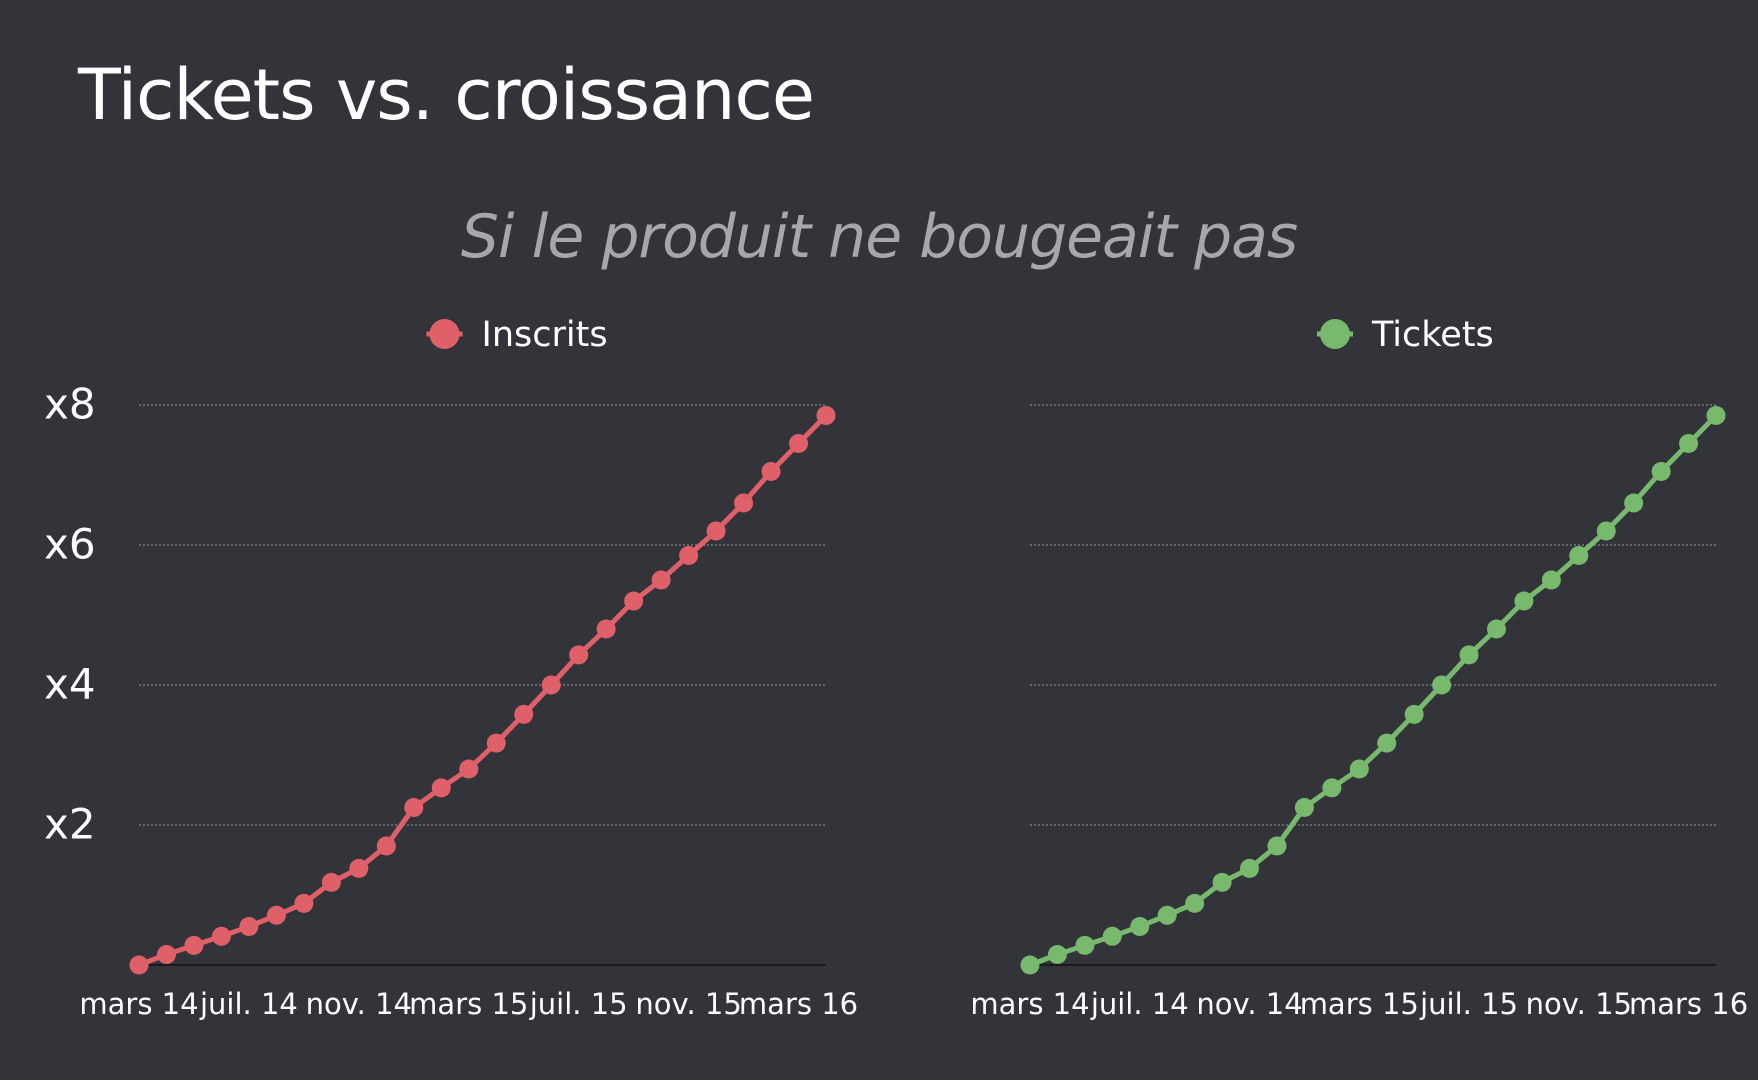 The width and height of the screenshot is (1758, 1080). What do you see at coordinates (879, 237) in the screenshot?
I see `chart-subtitle: Si le produit ne bougeait pas` at bounding box center [879, 237].